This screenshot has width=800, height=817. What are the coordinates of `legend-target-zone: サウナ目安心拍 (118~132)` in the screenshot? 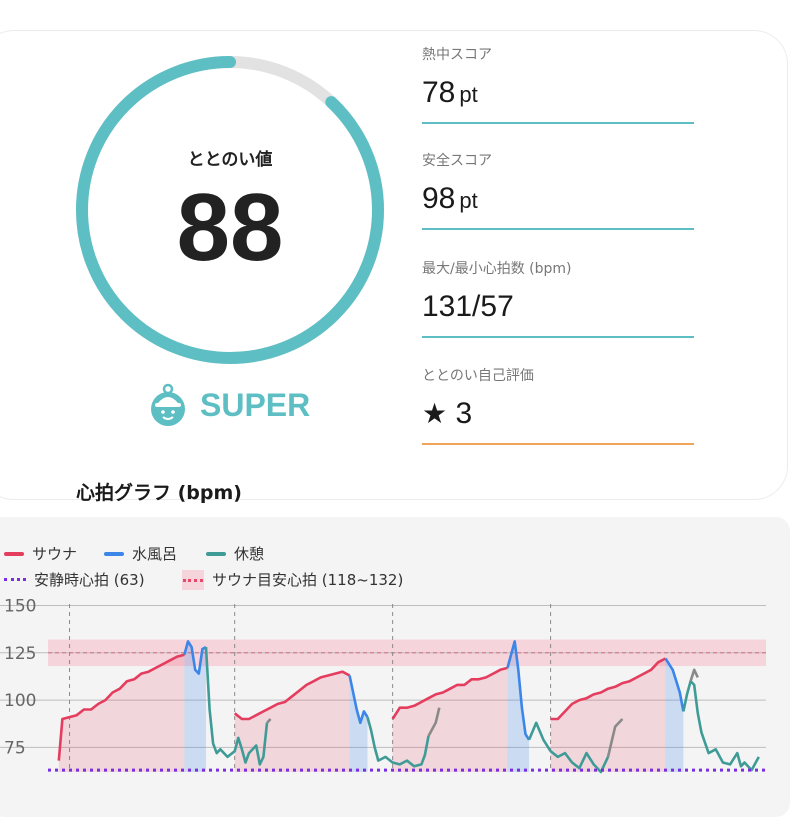 It's located at (292, 579).